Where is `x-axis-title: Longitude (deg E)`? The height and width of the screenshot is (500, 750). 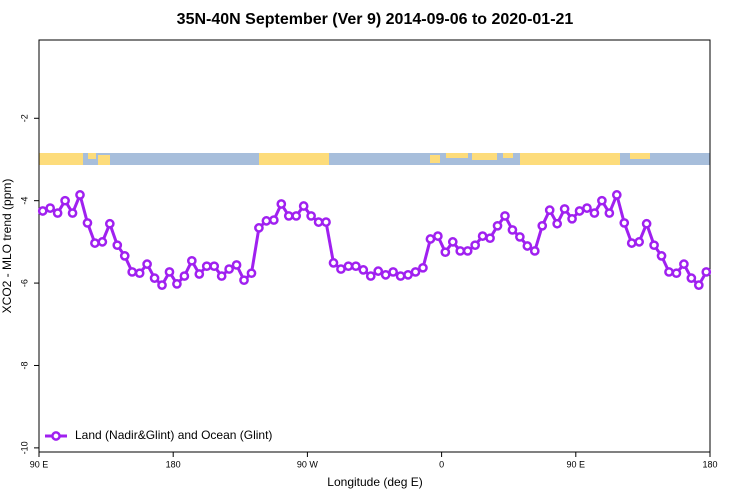
x-axis-title: Longitude (deg E) is located at coordinates (374, 482).